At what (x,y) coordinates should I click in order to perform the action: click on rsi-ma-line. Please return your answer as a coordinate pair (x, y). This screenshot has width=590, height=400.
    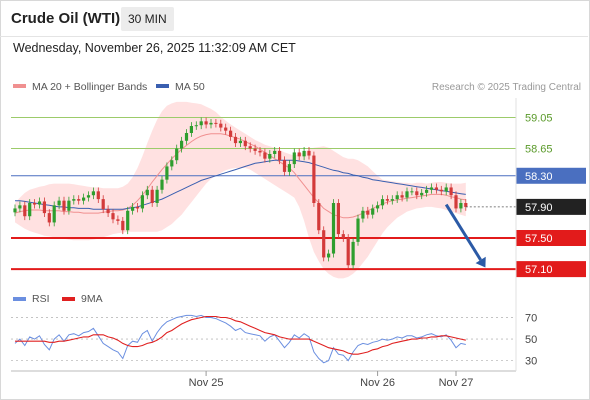
    Looking at the image, I should click on (240, 335).